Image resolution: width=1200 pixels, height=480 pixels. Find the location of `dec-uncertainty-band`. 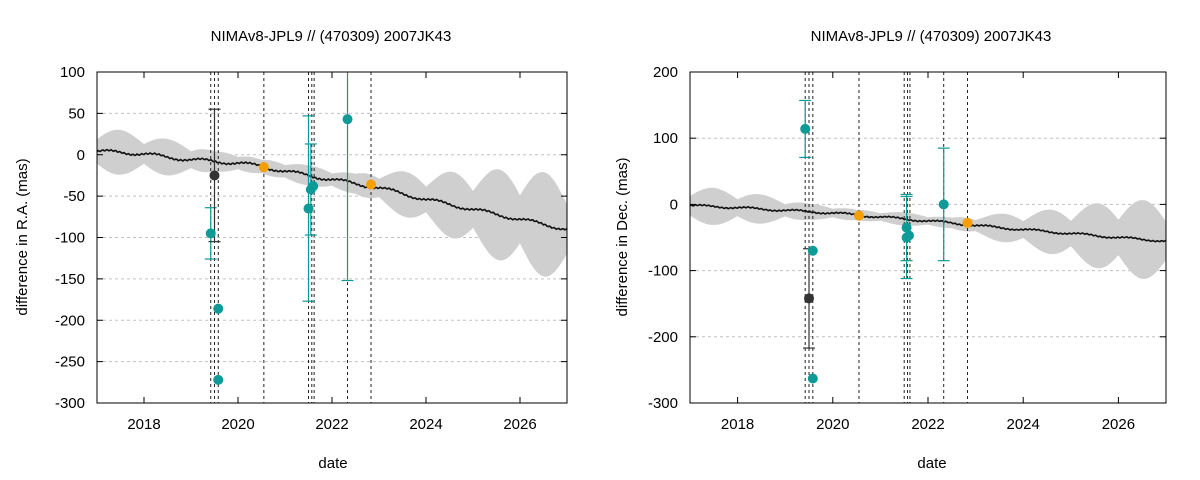

dec-uncertainty-band is located at coordinates (928, 233).